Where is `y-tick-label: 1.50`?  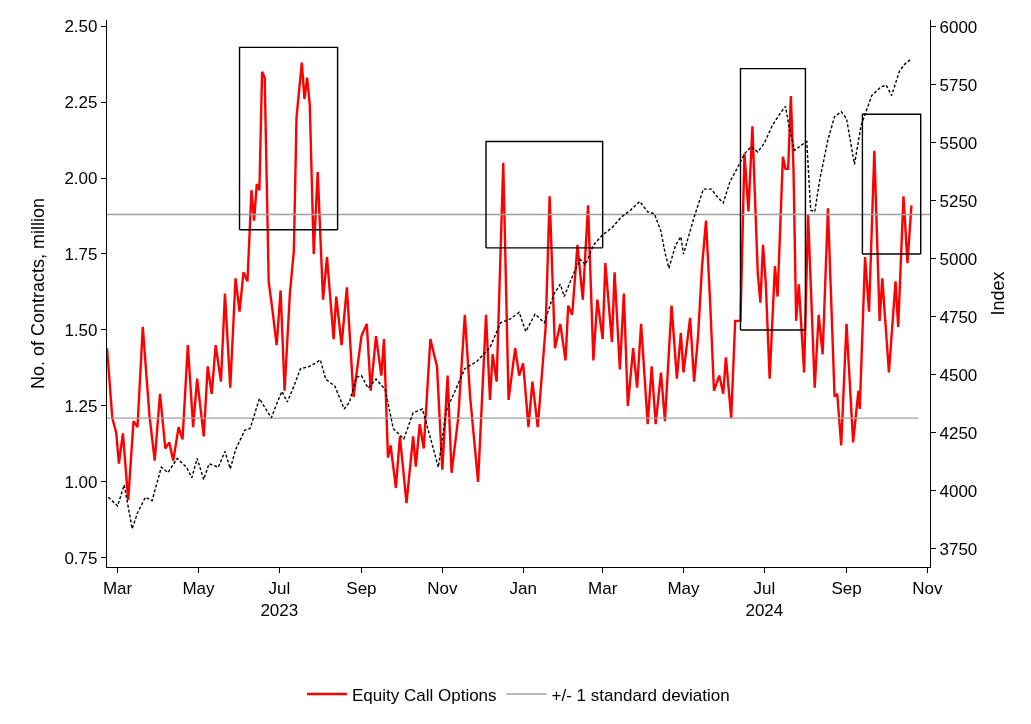
y-tick-label: 1.50 is located at coordinates (81, 330).